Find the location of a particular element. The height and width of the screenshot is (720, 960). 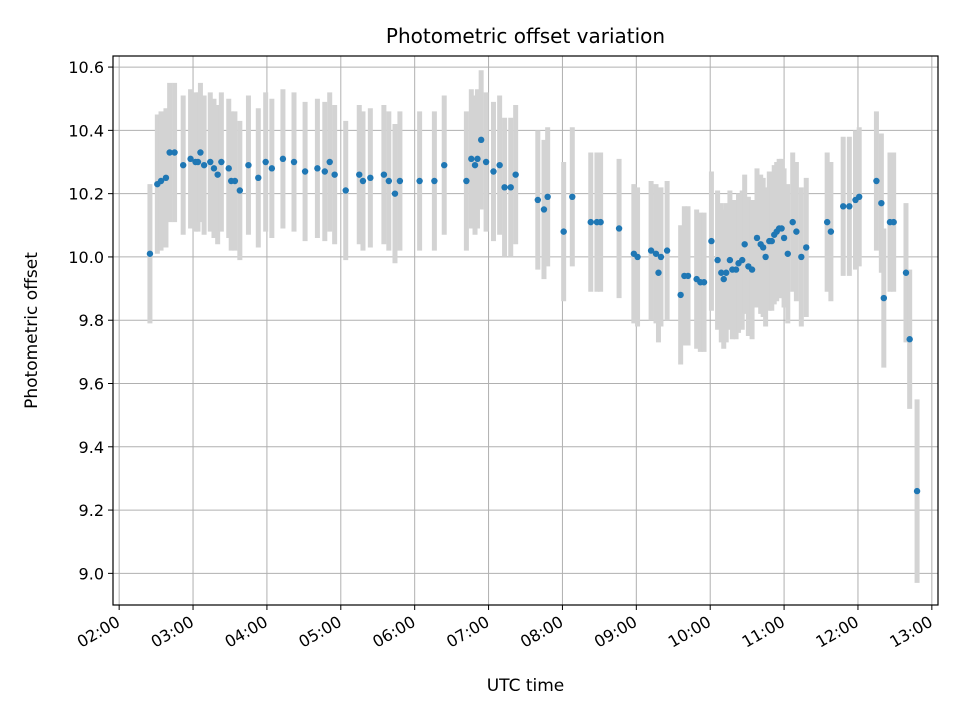

y-axis-ticks: 9.0 9.2 9.4 9.6 9.8 10.0 10.2 10.4 10.6 is located at coordinates (90, 320).